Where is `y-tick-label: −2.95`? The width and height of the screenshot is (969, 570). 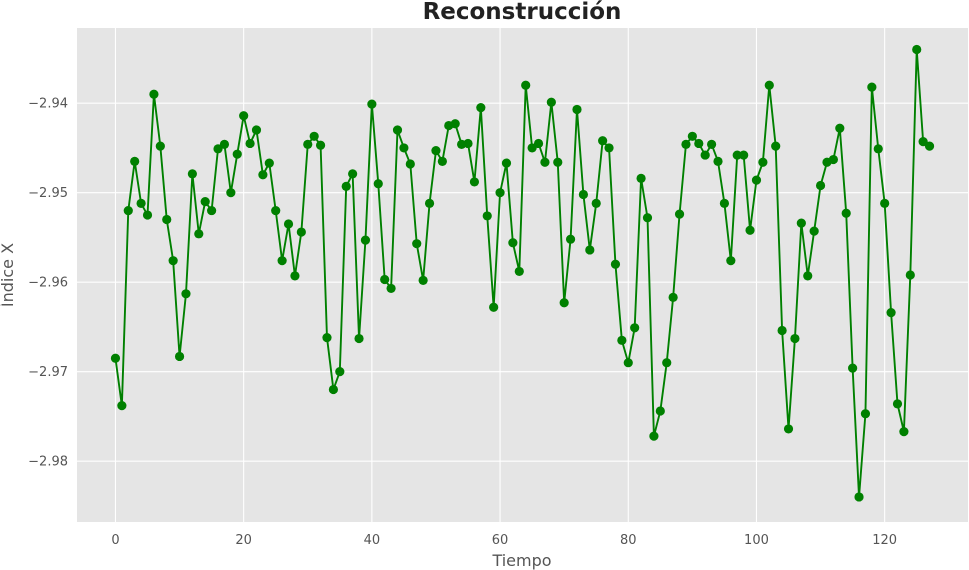 y-tick-label: −2.95 is located at coordinates (48, 193).